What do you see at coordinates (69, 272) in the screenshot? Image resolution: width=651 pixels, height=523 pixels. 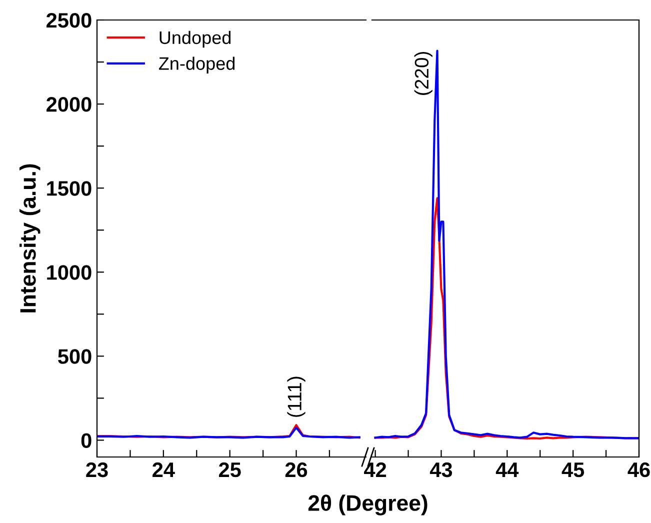 I see `y-tick-label: 1000` at bounding box center [69, 272].